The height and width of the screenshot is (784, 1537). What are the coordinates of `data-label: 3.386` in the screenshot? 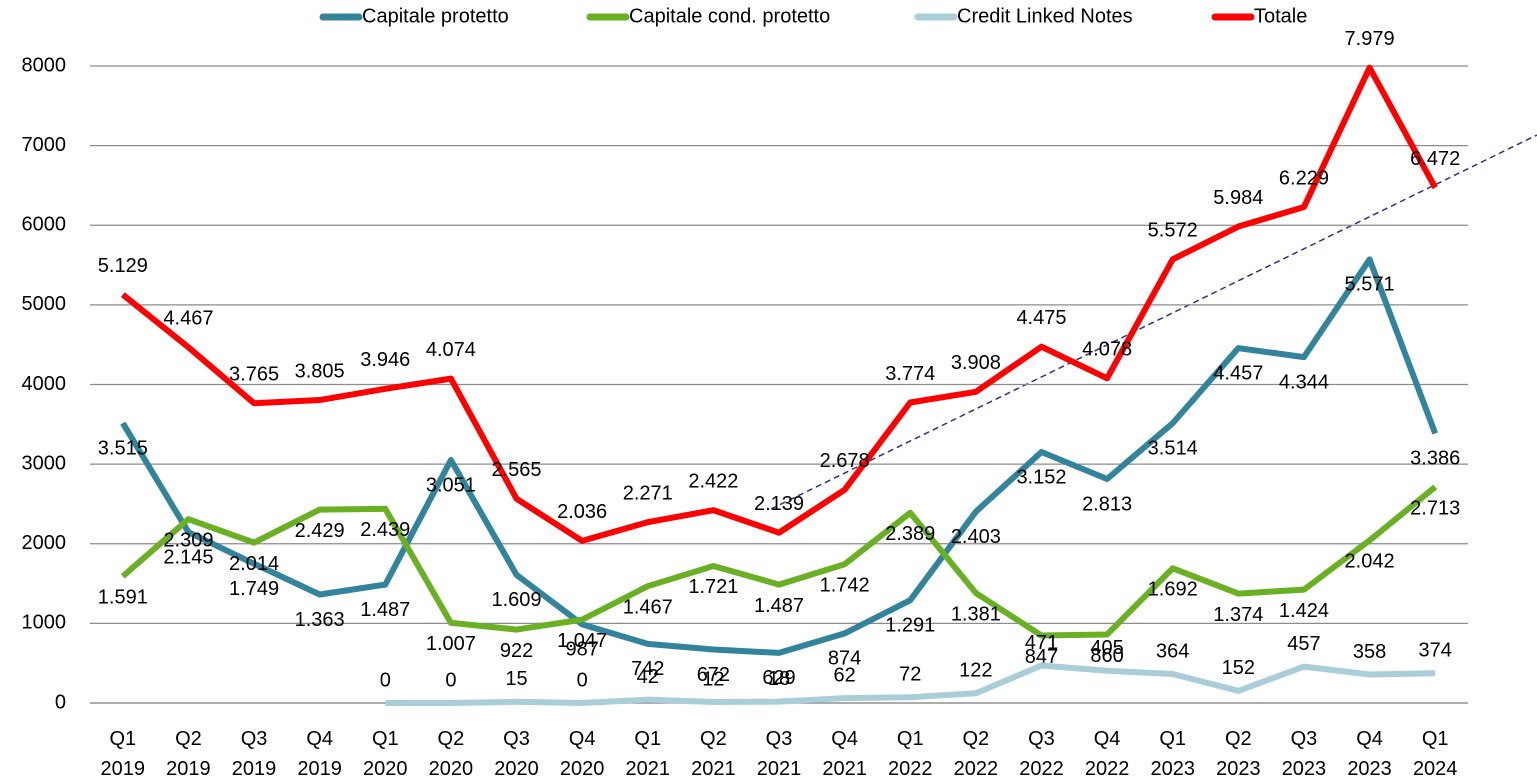 It's located at (1435, 459).